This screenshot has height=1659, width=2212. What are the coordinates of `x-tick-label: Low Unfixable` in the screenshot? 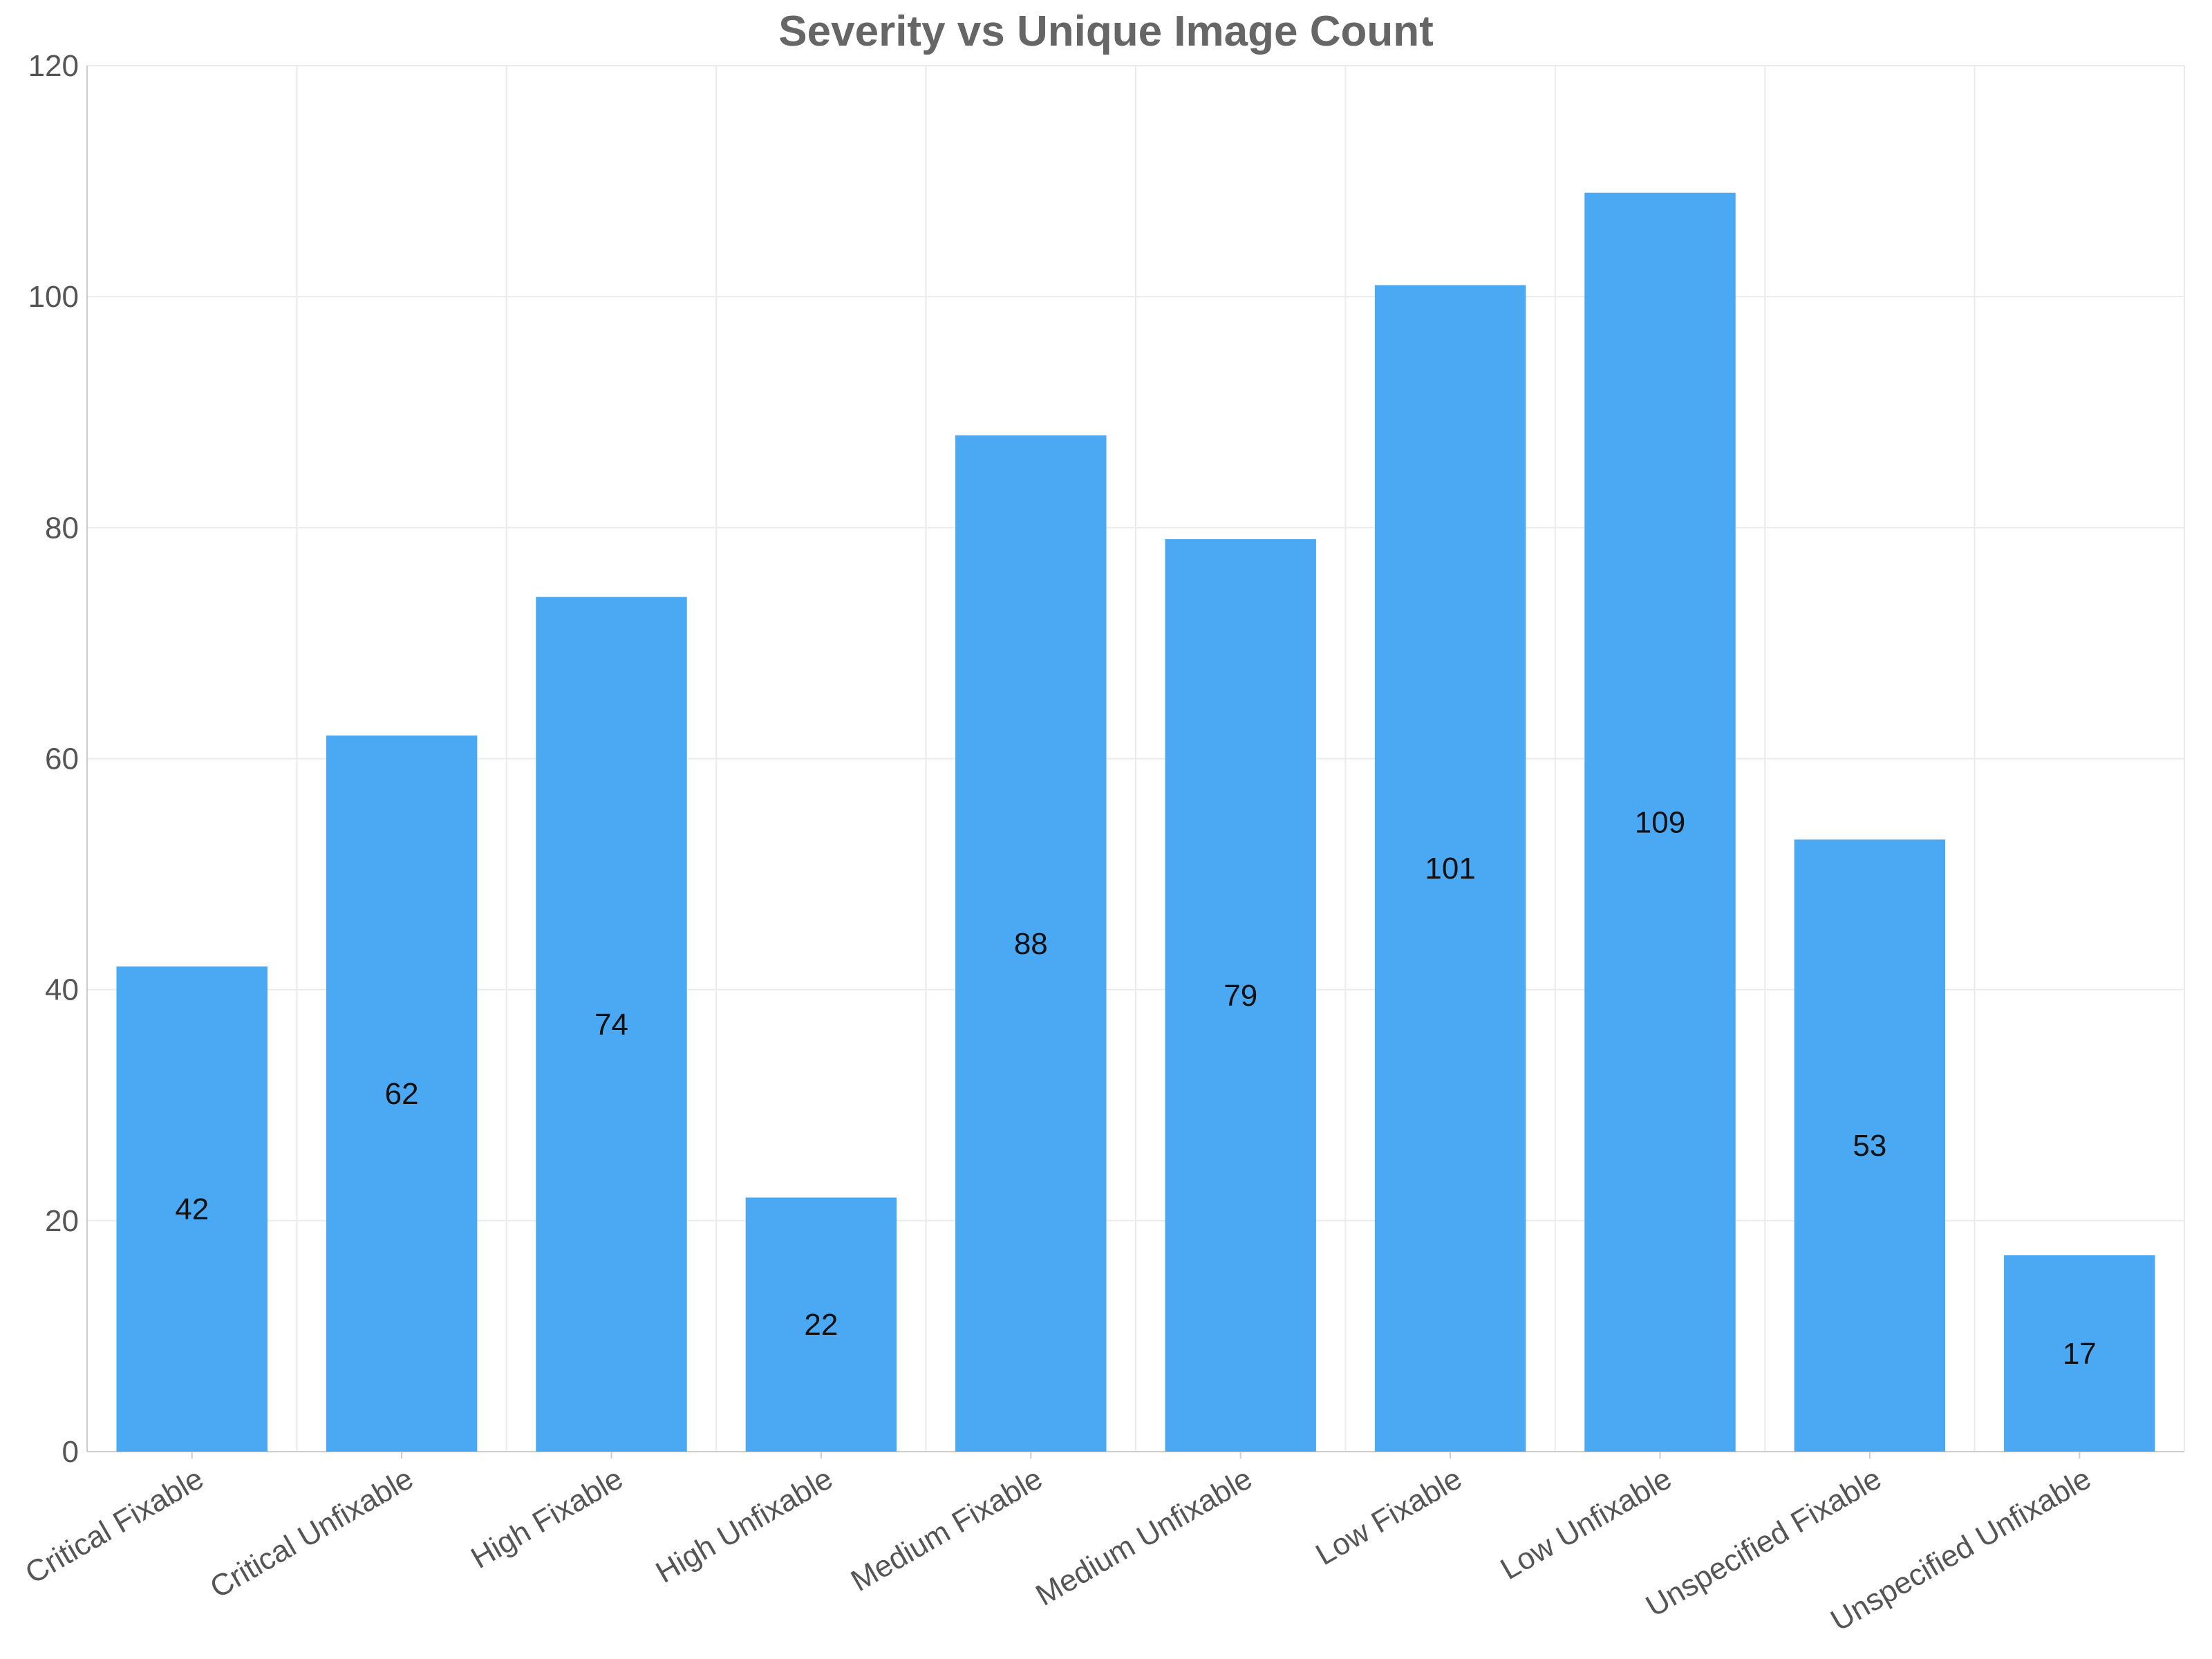 It's located at (1586, 1523).